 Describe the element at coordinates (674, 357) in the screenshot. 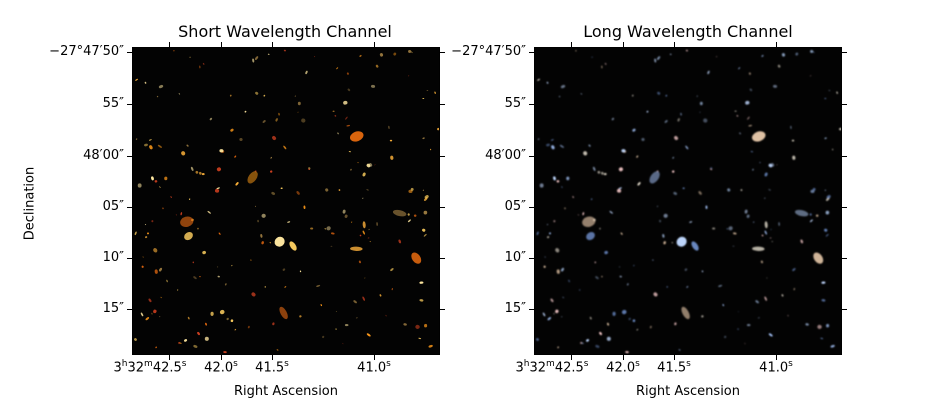

I see `ra-tick` at that location.